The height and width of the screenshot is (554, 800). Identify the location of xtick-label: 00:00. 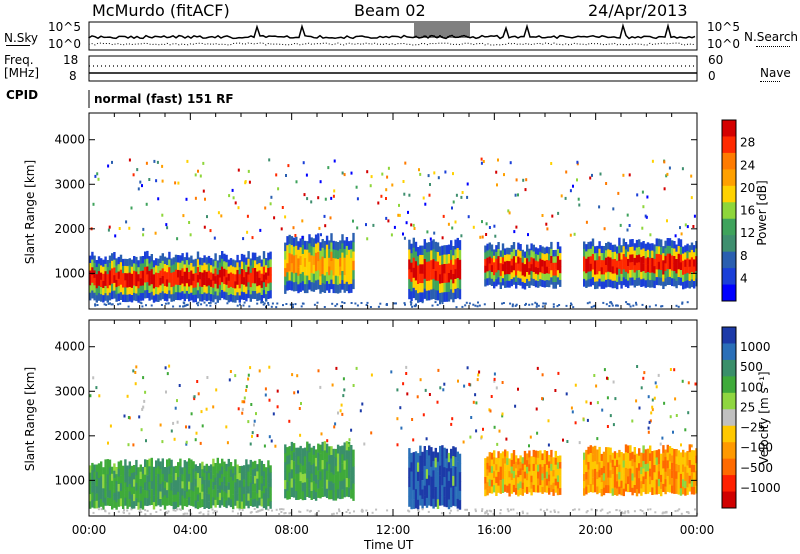
(89, 530).